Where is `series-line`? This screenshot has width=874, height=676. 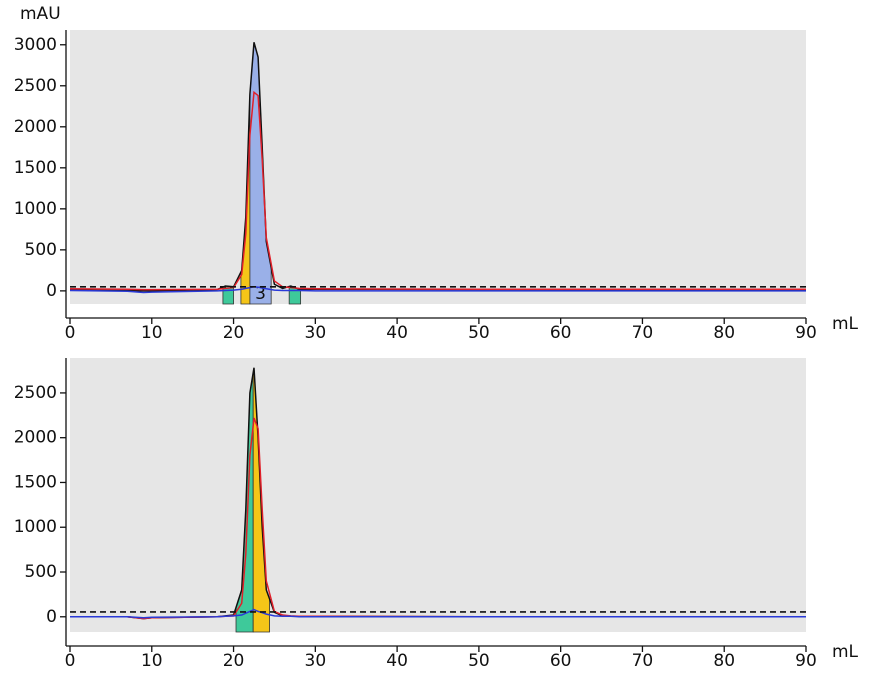
series-line is located at coordinates (438, 613).